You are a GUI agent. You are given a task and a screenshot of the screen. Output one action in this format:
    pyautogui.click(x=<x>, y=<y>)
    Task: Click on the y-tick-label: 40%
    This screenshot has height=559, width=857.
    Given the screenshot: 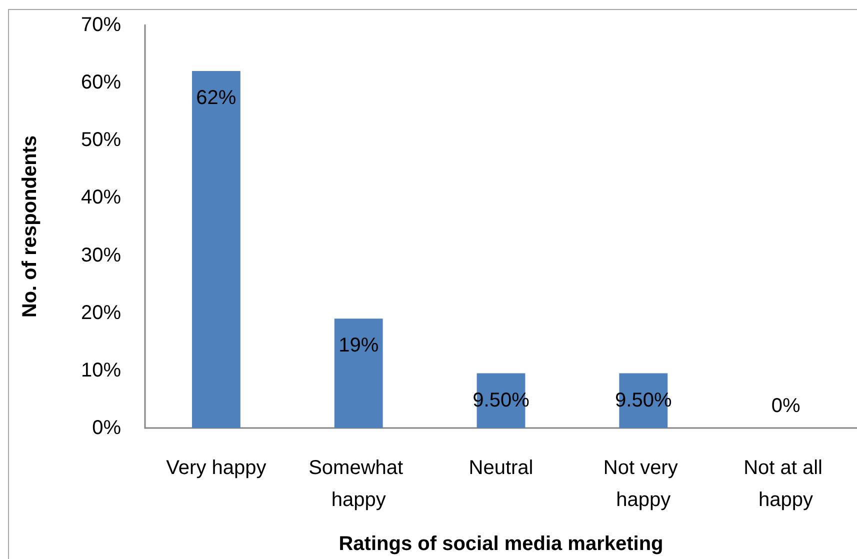 What is the action you would take?
    pyautogui.click(x=101, y=197)
    